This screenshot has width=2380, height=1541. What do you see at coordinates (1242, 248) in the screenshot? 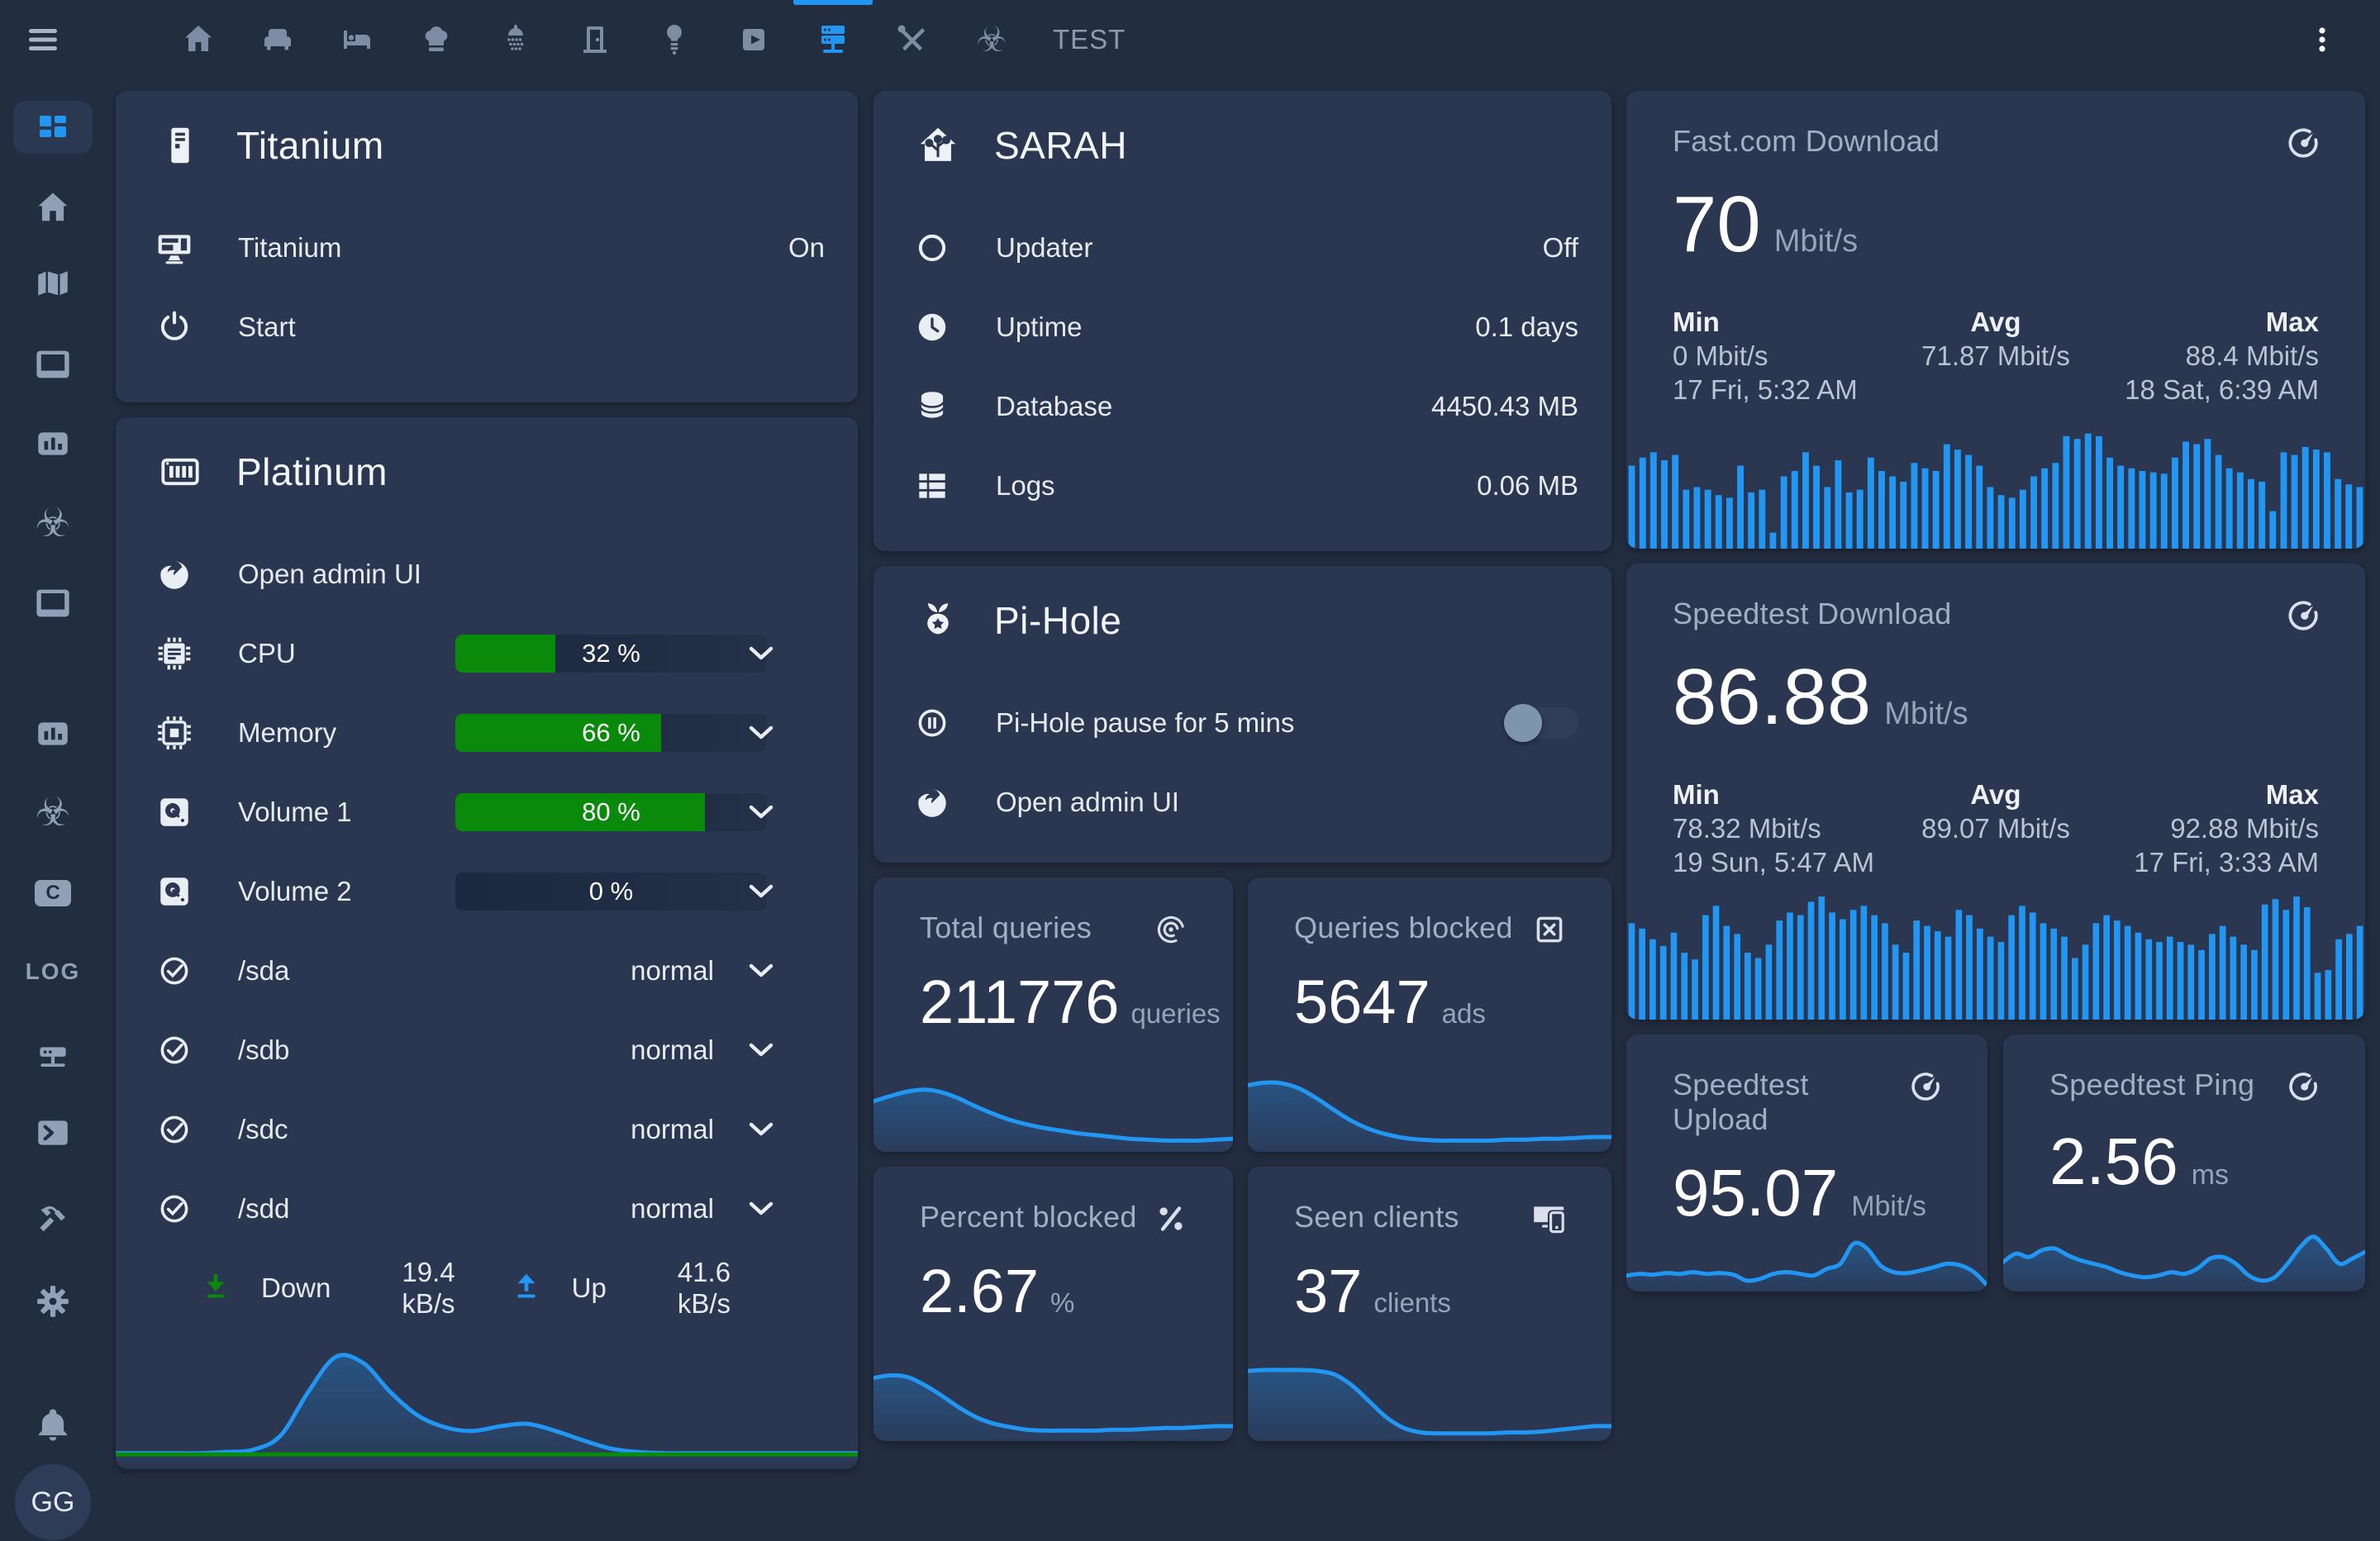
I see `entity-row-updater: Updater Off` at bounding box center [1242, 248].